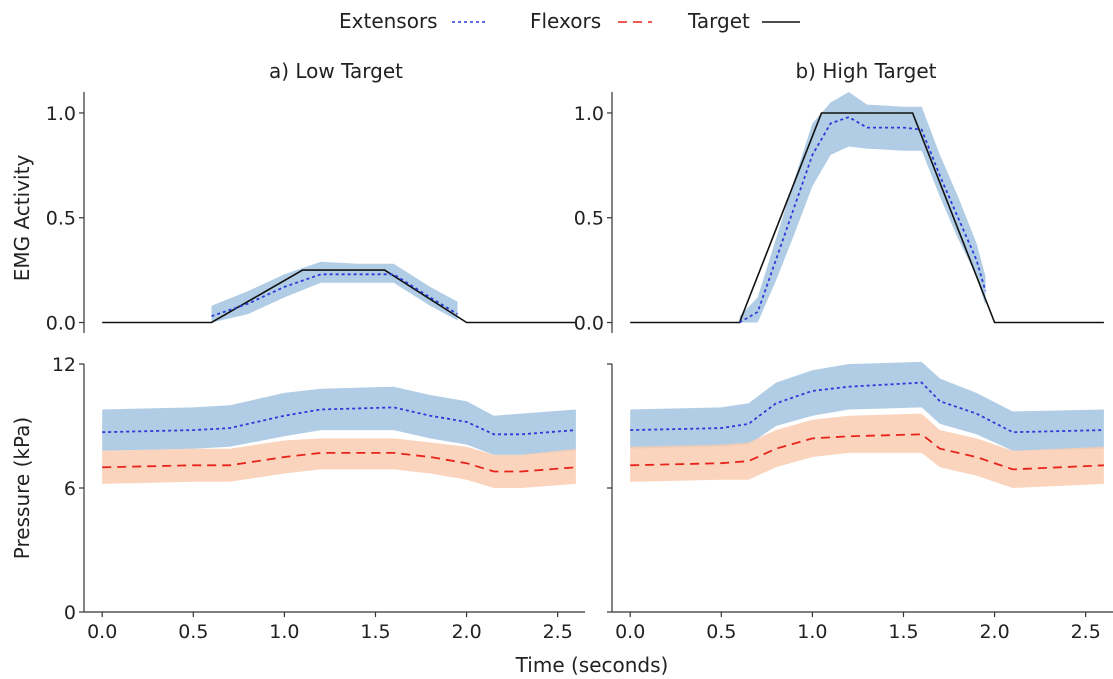  What do you see at coordinates (70, 489) in the screenshot?
I see `y-tick-label: 6` at bounding box center [70, 489].